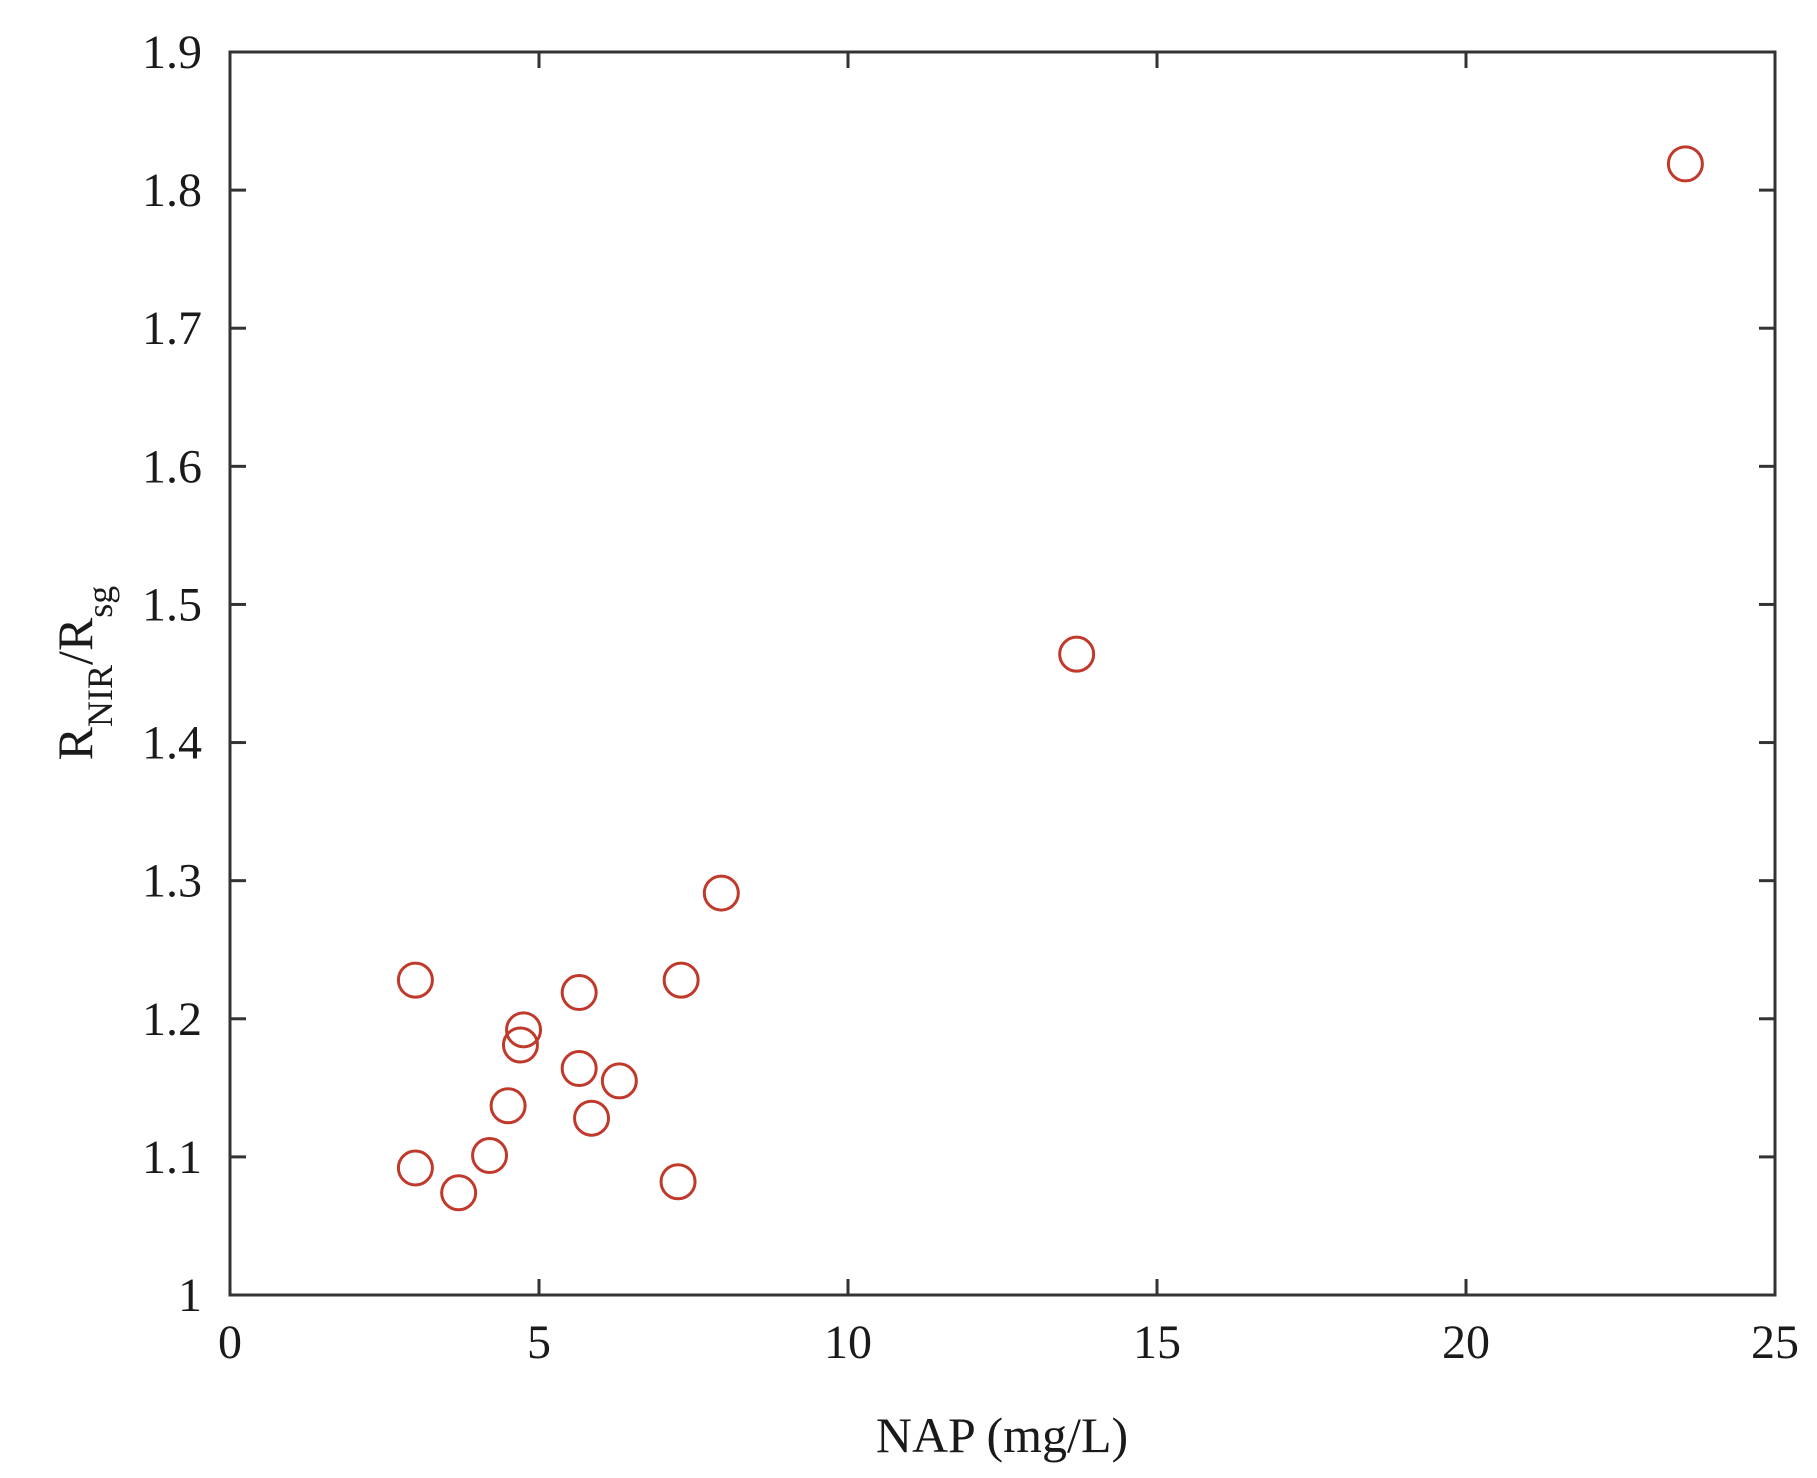  What do you see at coordinates (190, 1295) in the screenshot?
I see `y-tick-label: 1` at bounding box center [190, 1295].